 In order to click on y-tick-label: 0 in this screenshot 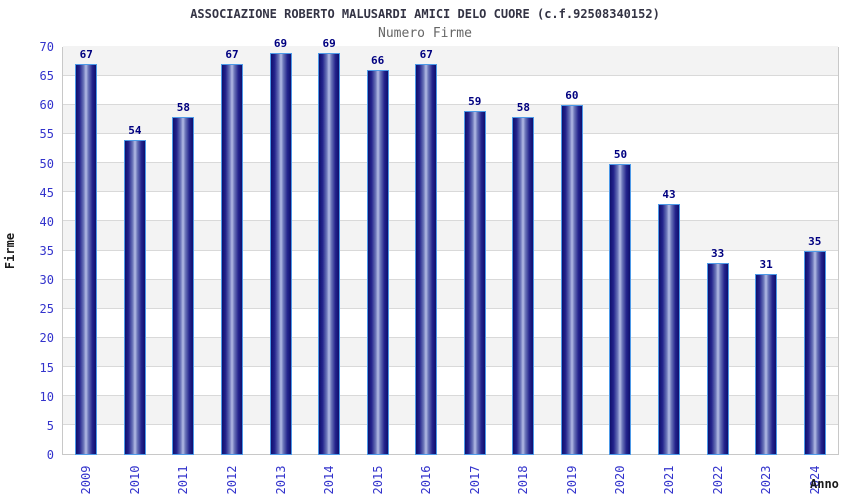, I will do `click(50, 455)`.